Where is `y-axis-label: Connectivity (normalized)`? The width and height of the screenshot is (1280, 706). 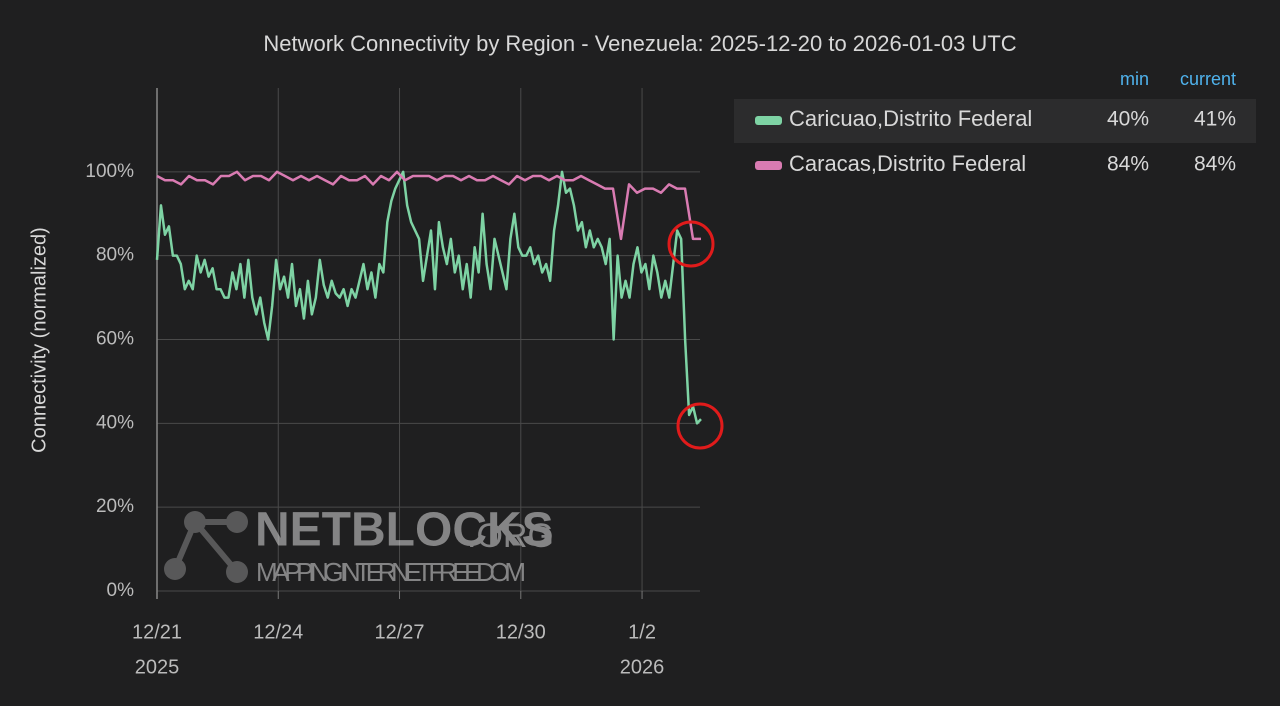
y-axis-label: Connectivity (normalized) is located at coordinates (39, 340).